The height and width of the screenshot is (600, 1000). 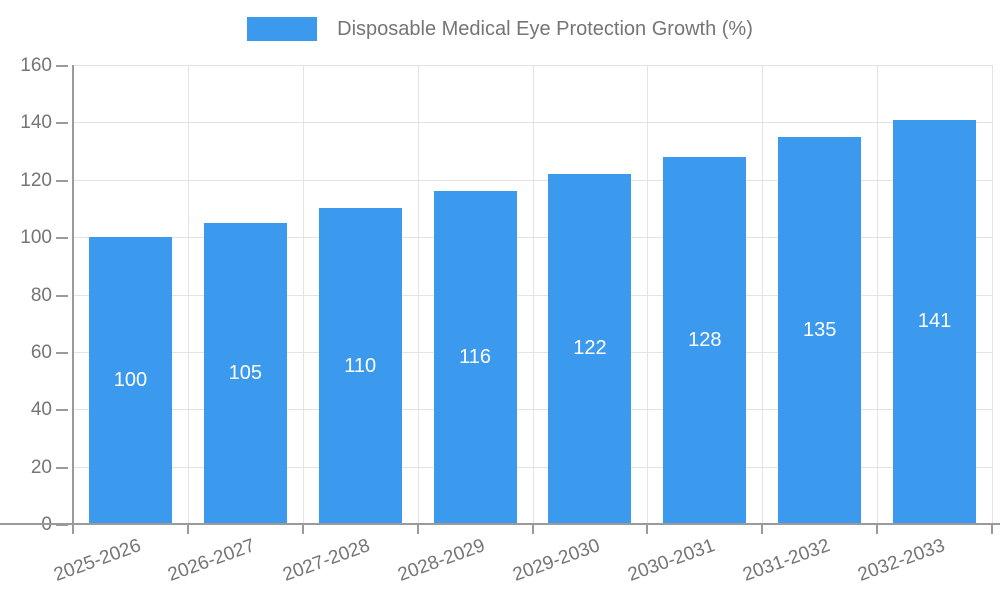 I want to click on bar-value-label: 128, so click(x=705, y=339).